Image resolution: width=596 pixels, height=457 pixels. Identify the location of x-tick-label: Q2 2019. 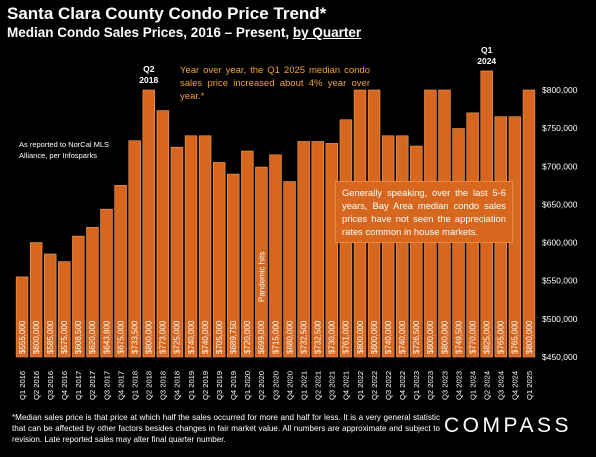
(205, 385).